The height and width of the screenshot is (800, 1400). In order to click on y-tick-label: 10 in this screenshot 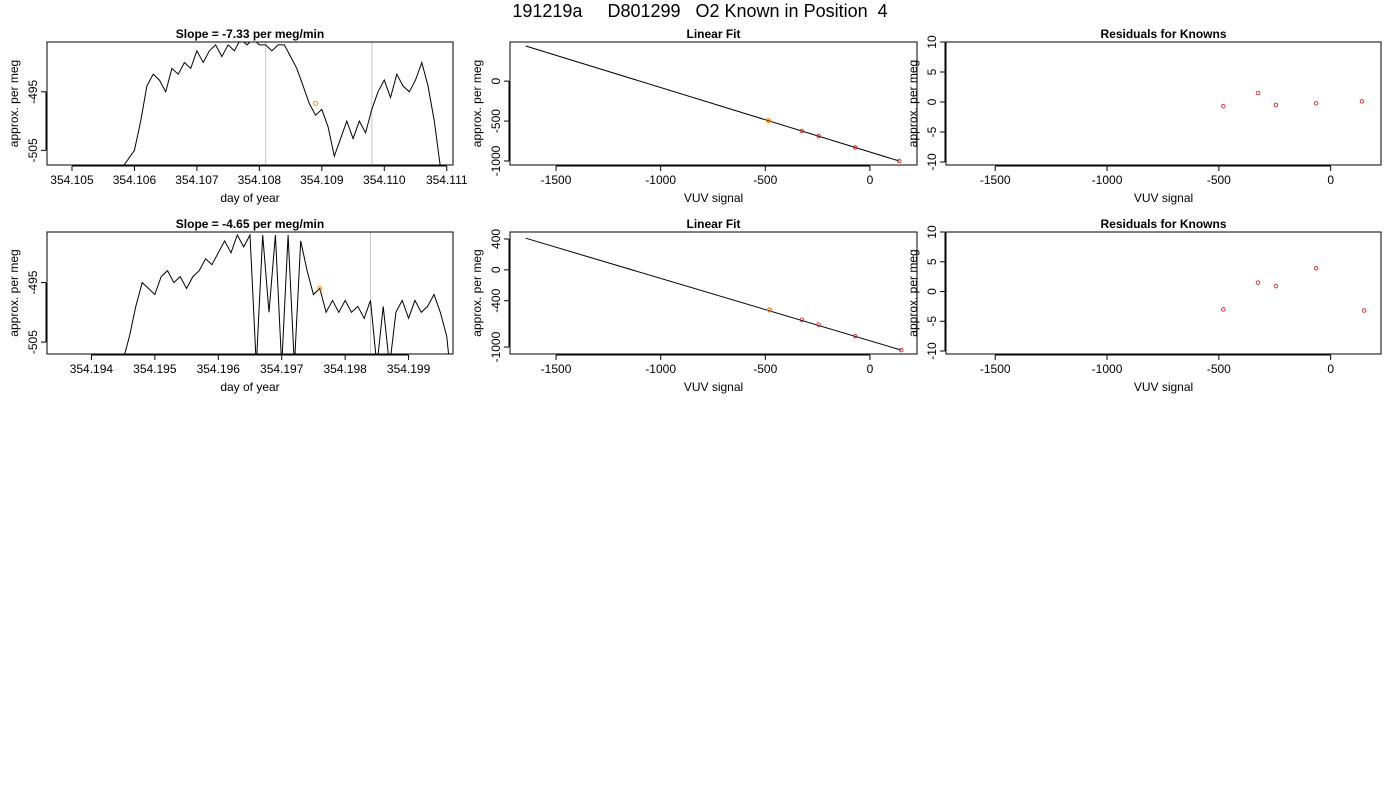, I will do `click(932, 232)`.